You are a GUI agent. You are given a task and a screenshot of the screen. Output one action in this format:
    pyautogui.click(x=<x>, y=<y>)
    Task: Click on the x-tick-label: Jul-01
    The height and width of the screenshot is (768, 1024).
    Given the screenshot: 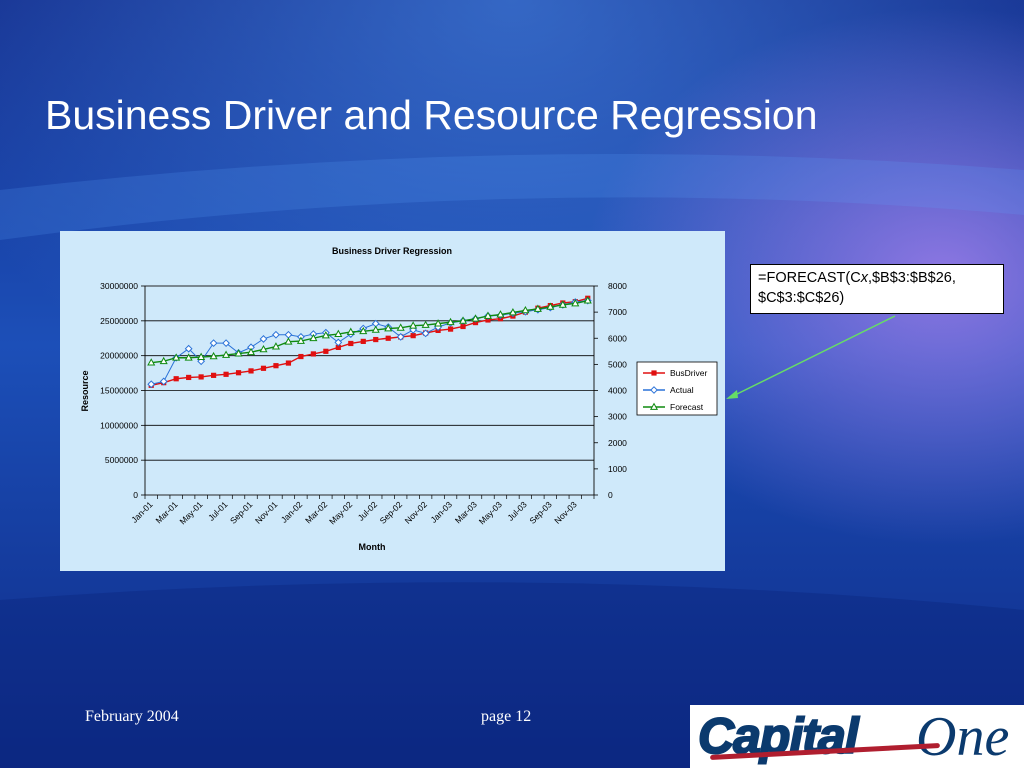 What is the action you would take?
    pyautogui.click(x=218, y=511)
    